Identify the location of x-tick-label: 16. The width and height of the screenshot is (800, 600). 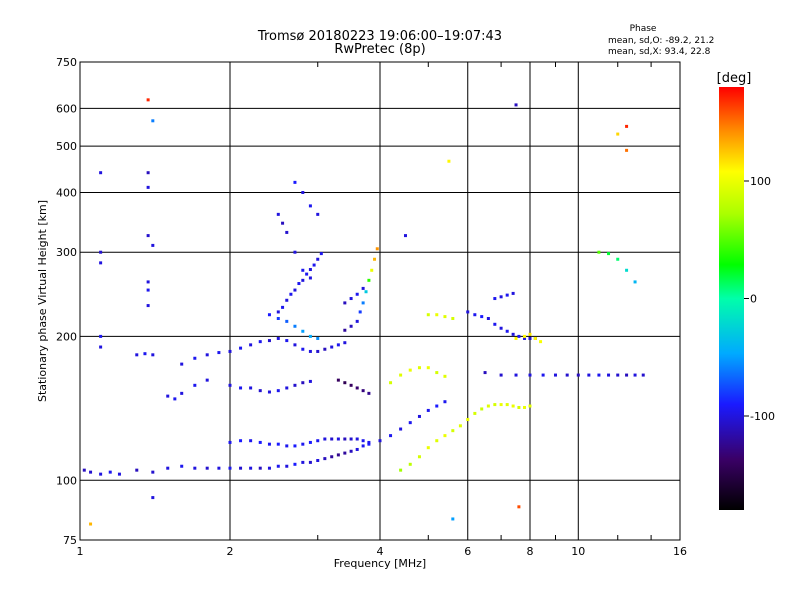
(680, 551).